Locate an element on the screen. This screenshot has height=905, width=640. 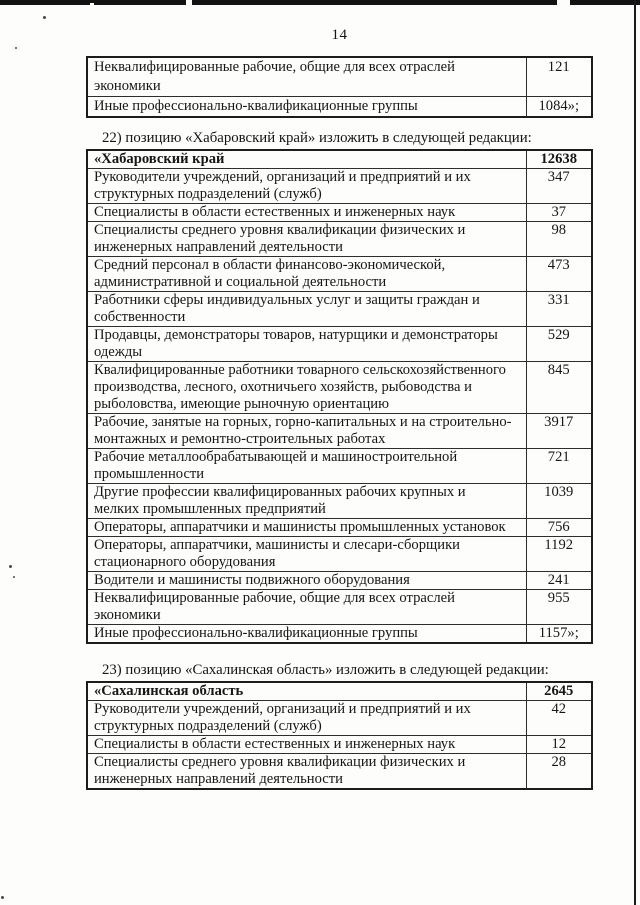
row-value: 1084»; is located at coordinates (559, 107).